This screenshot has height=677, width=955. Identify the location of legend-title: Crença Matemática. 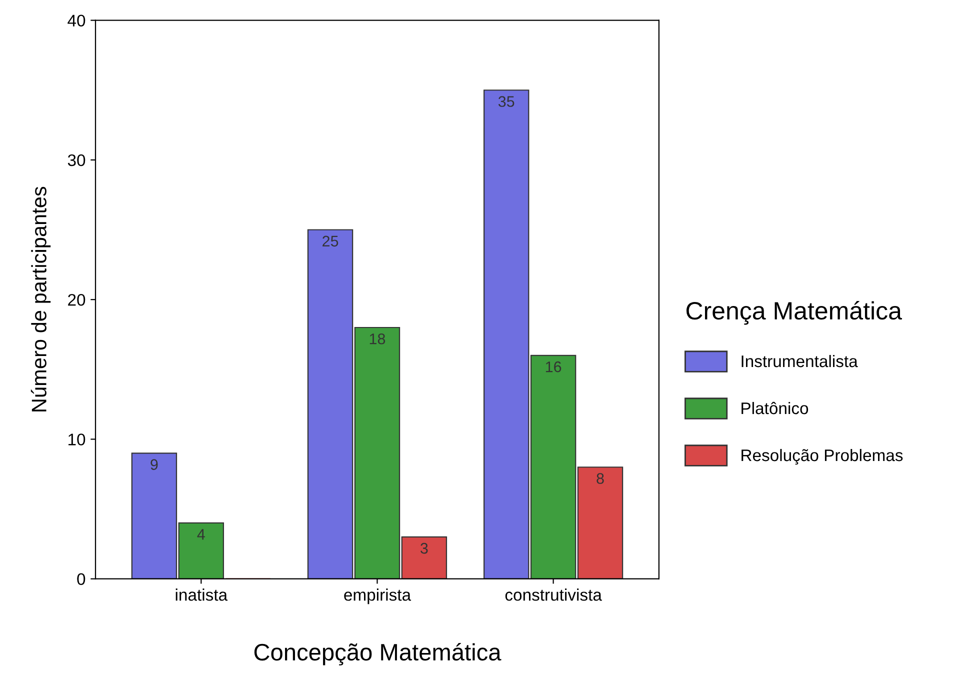
(794, 313).